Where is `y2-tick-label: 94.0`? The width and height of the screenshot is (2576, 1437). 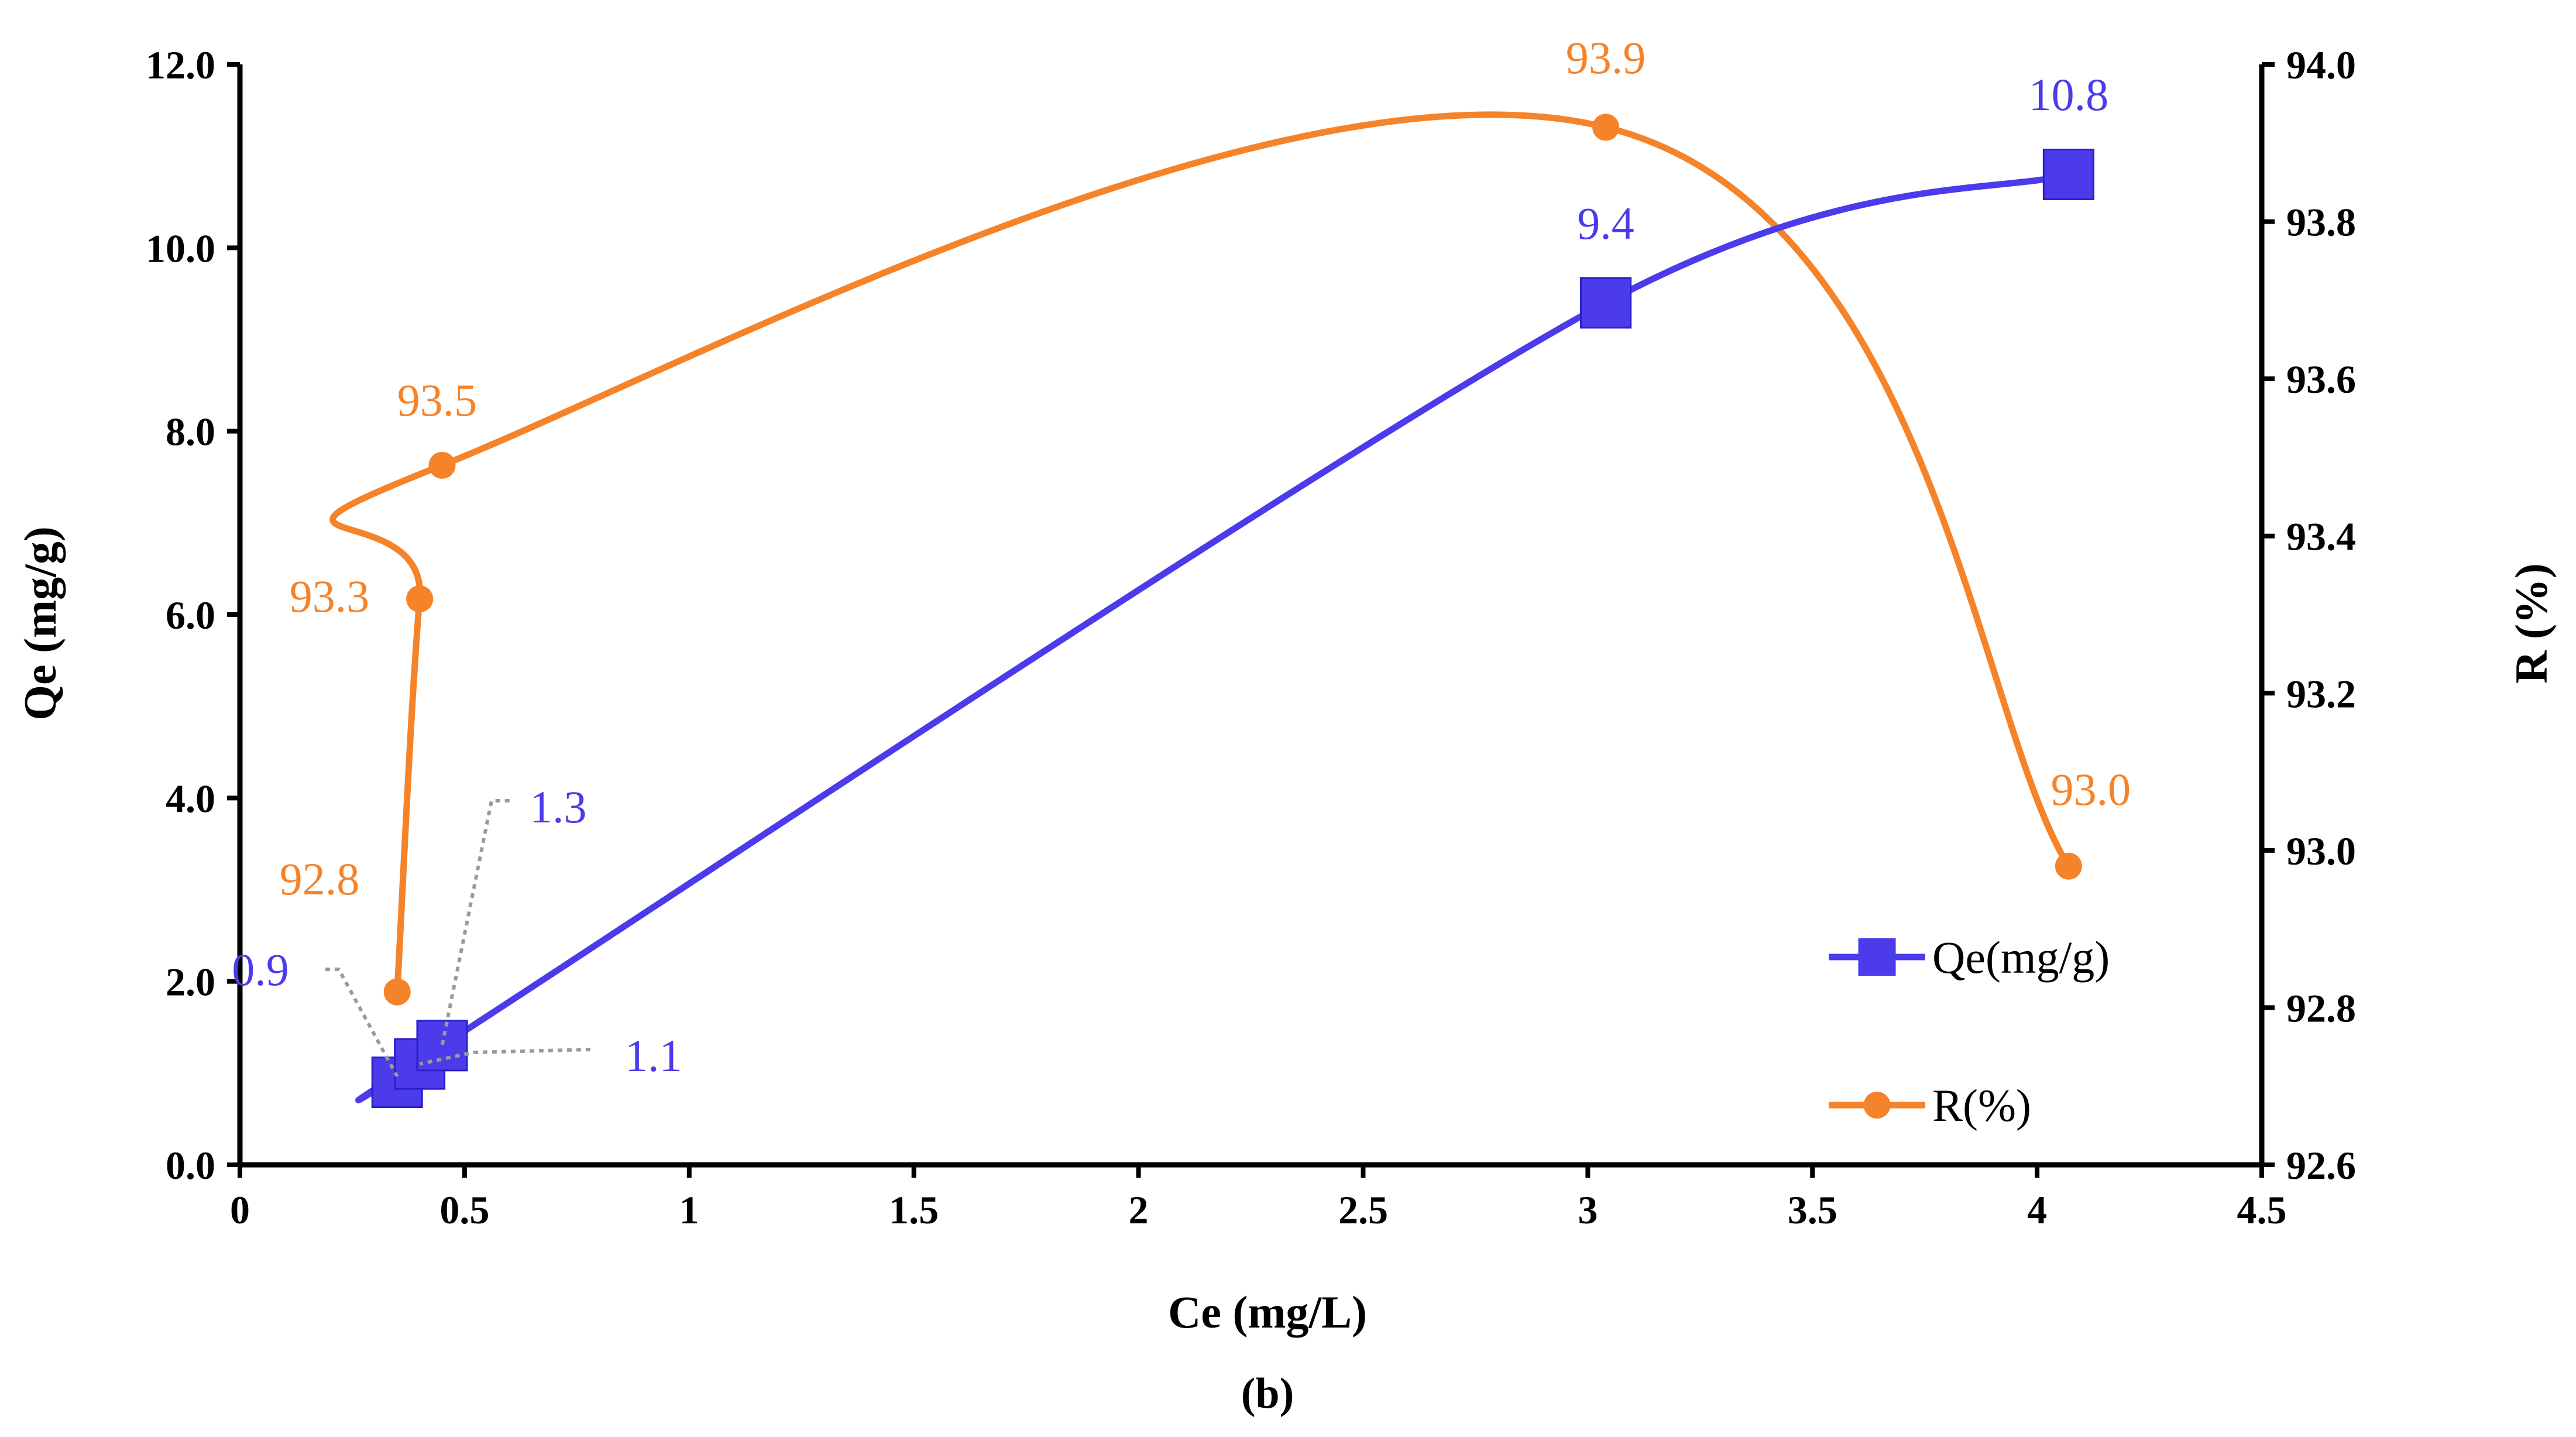
y2-tick-label: 94.0 is located at coordinates (2321, 65).